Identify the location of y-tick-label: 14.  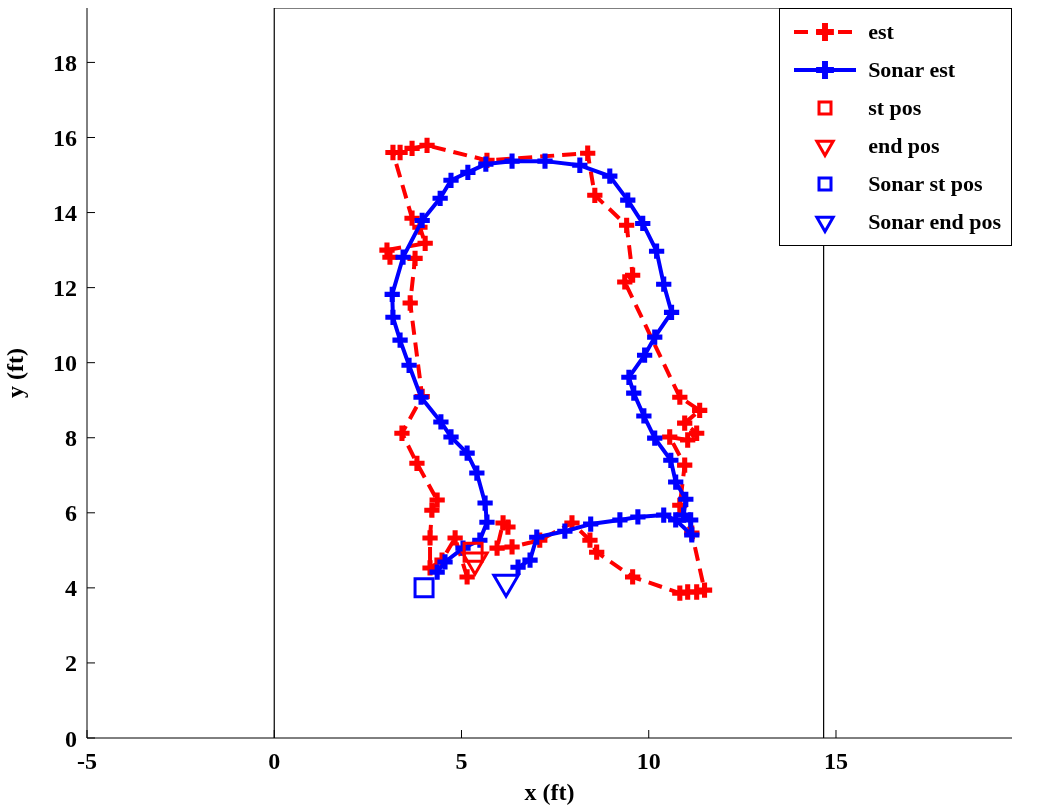
(65, 213).